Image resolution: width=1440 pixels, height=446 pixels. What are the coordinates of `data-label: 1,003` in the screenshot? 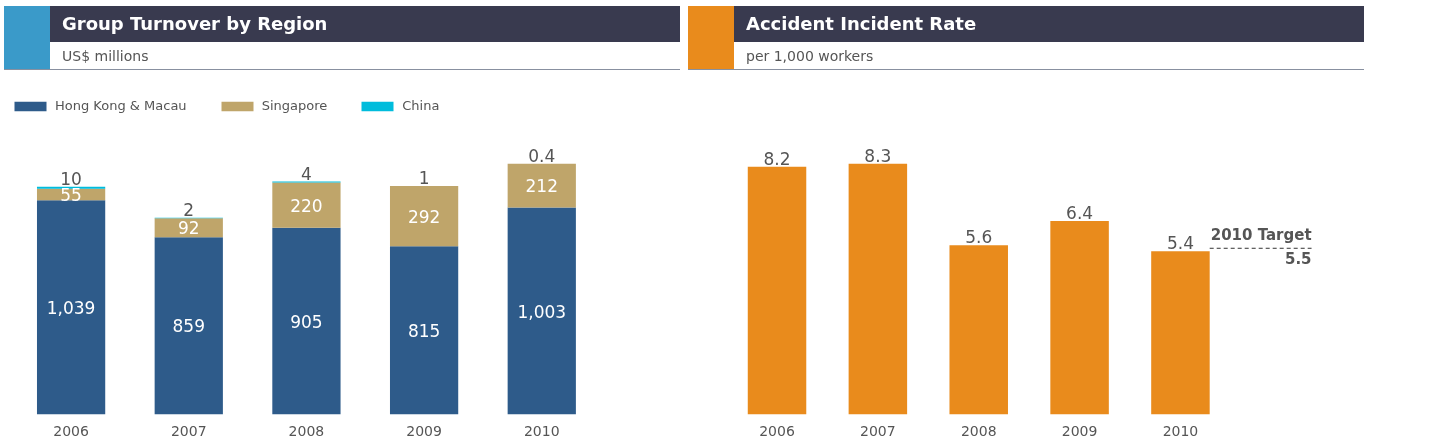 It's located at (542, 311).